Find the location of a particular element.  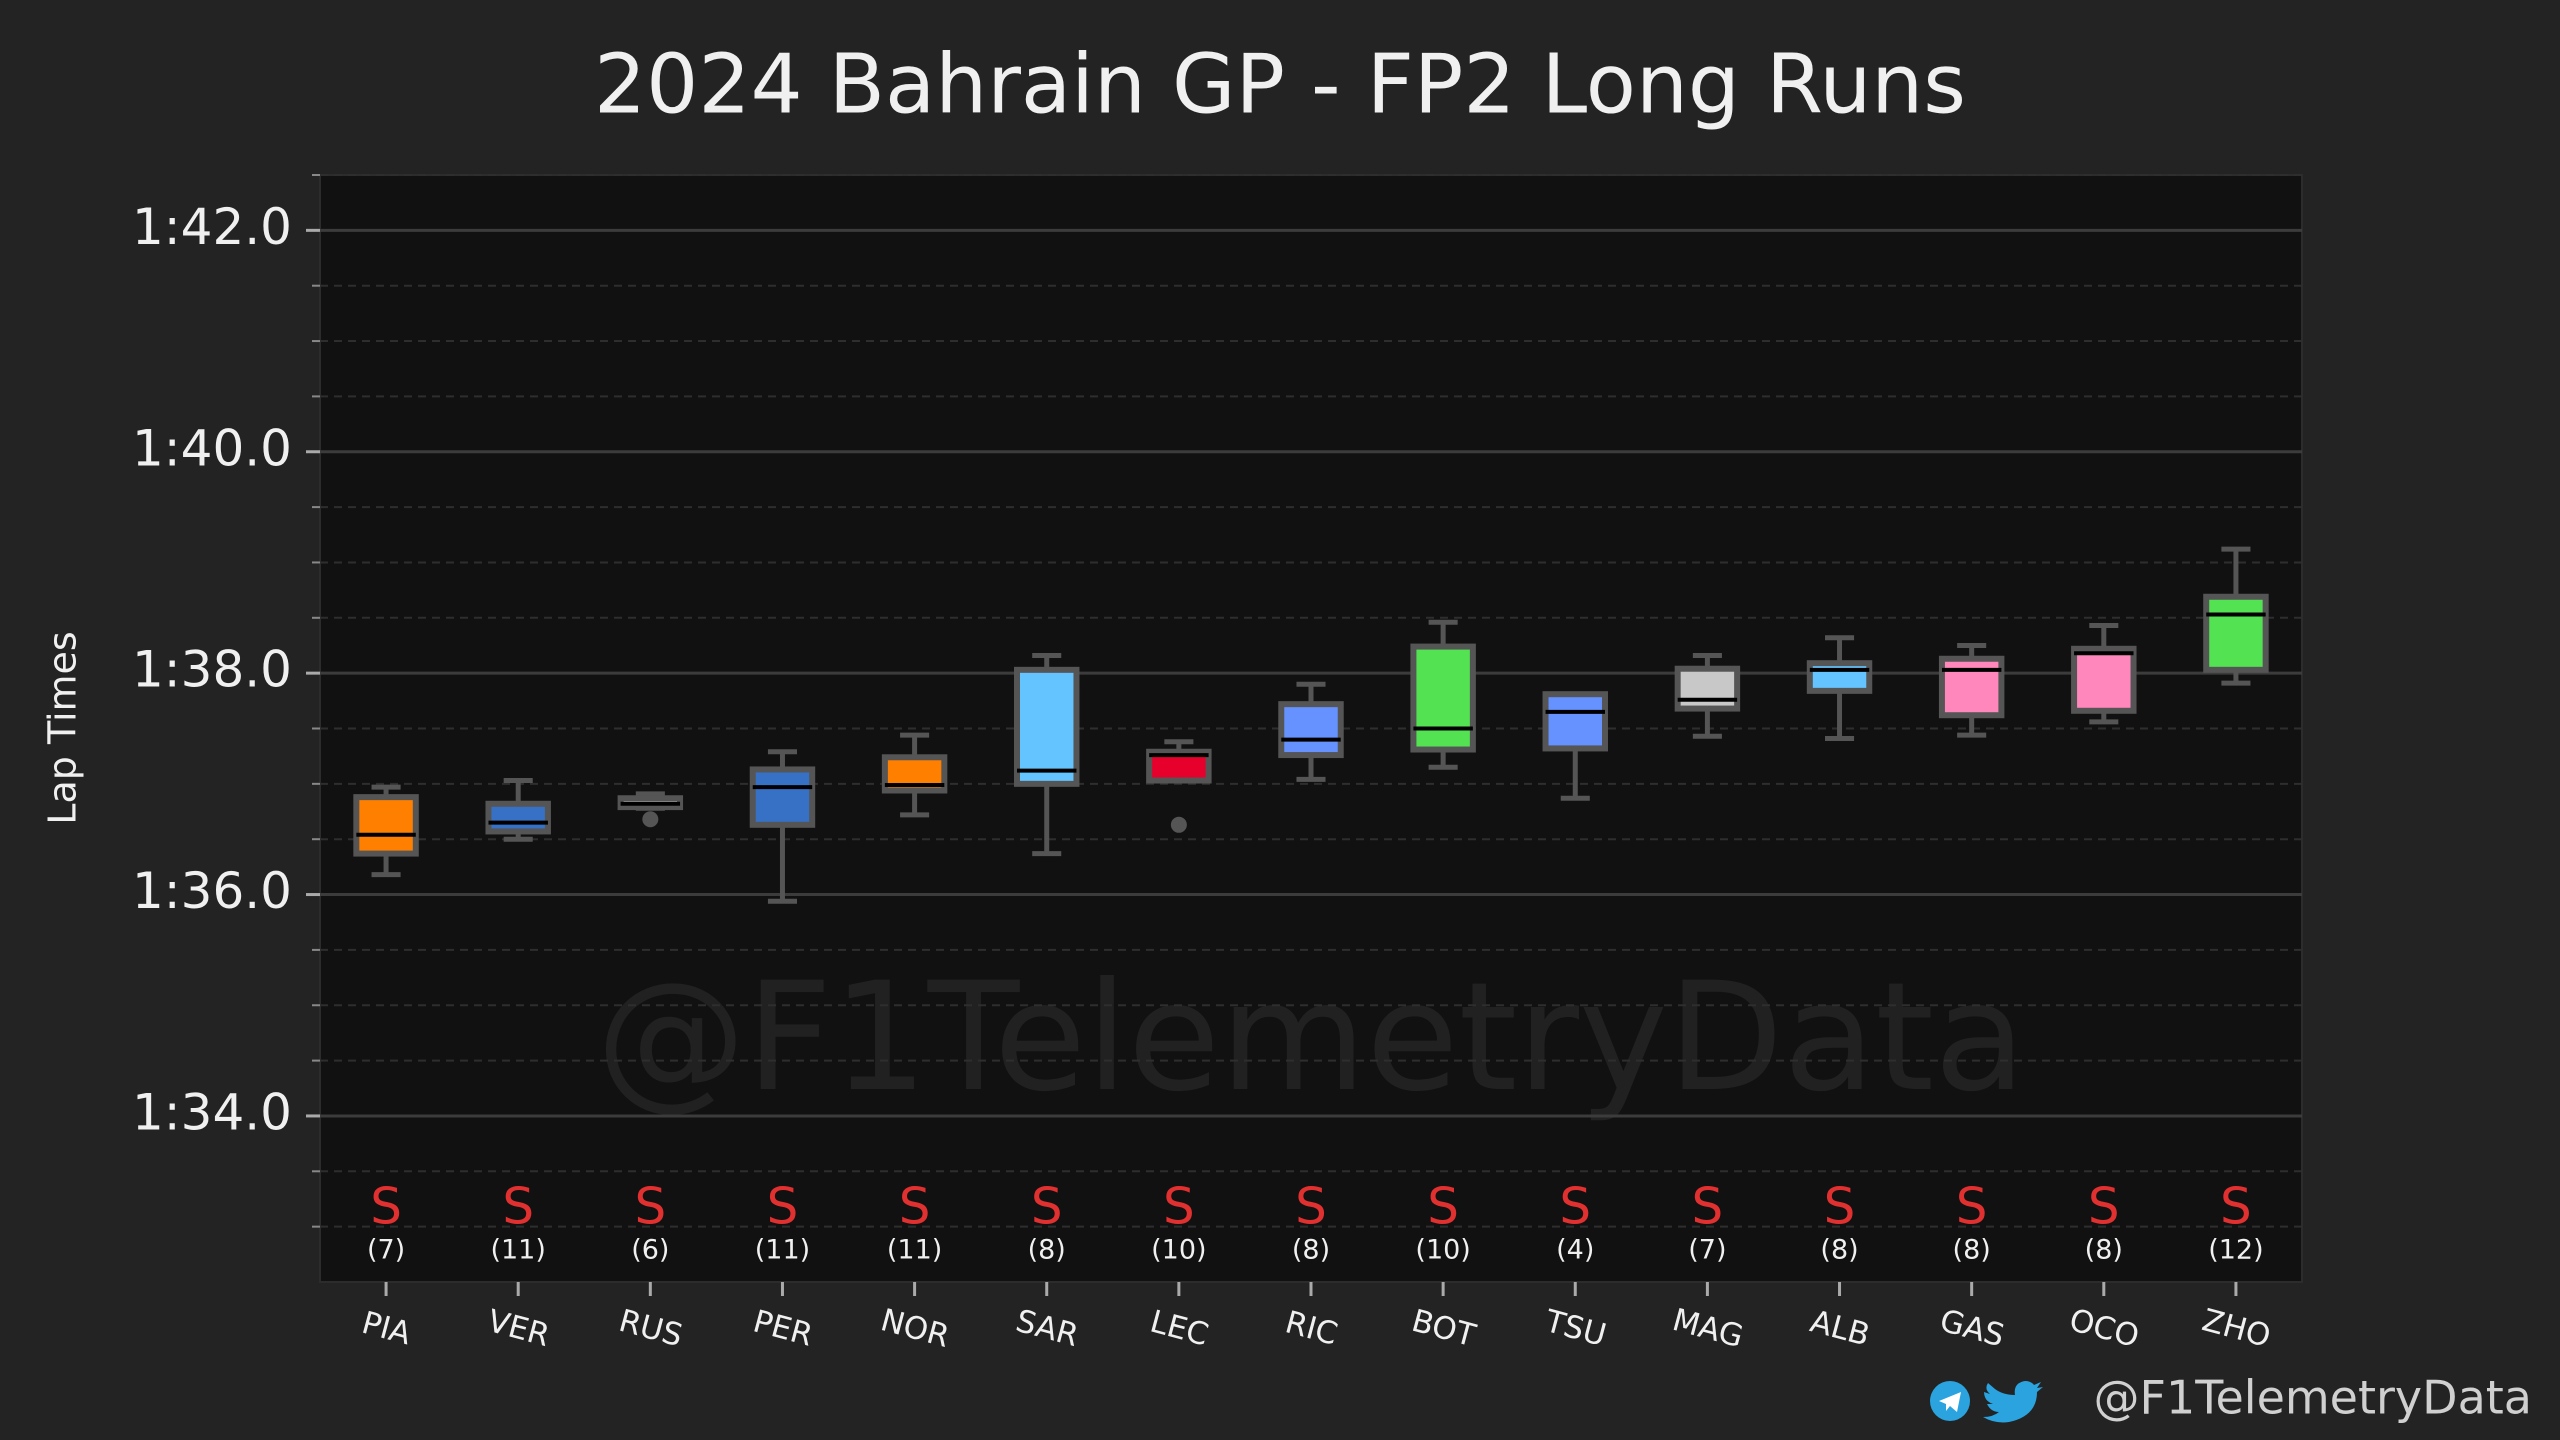

lap-count: (12) is located at coordinates (2235, 1250).